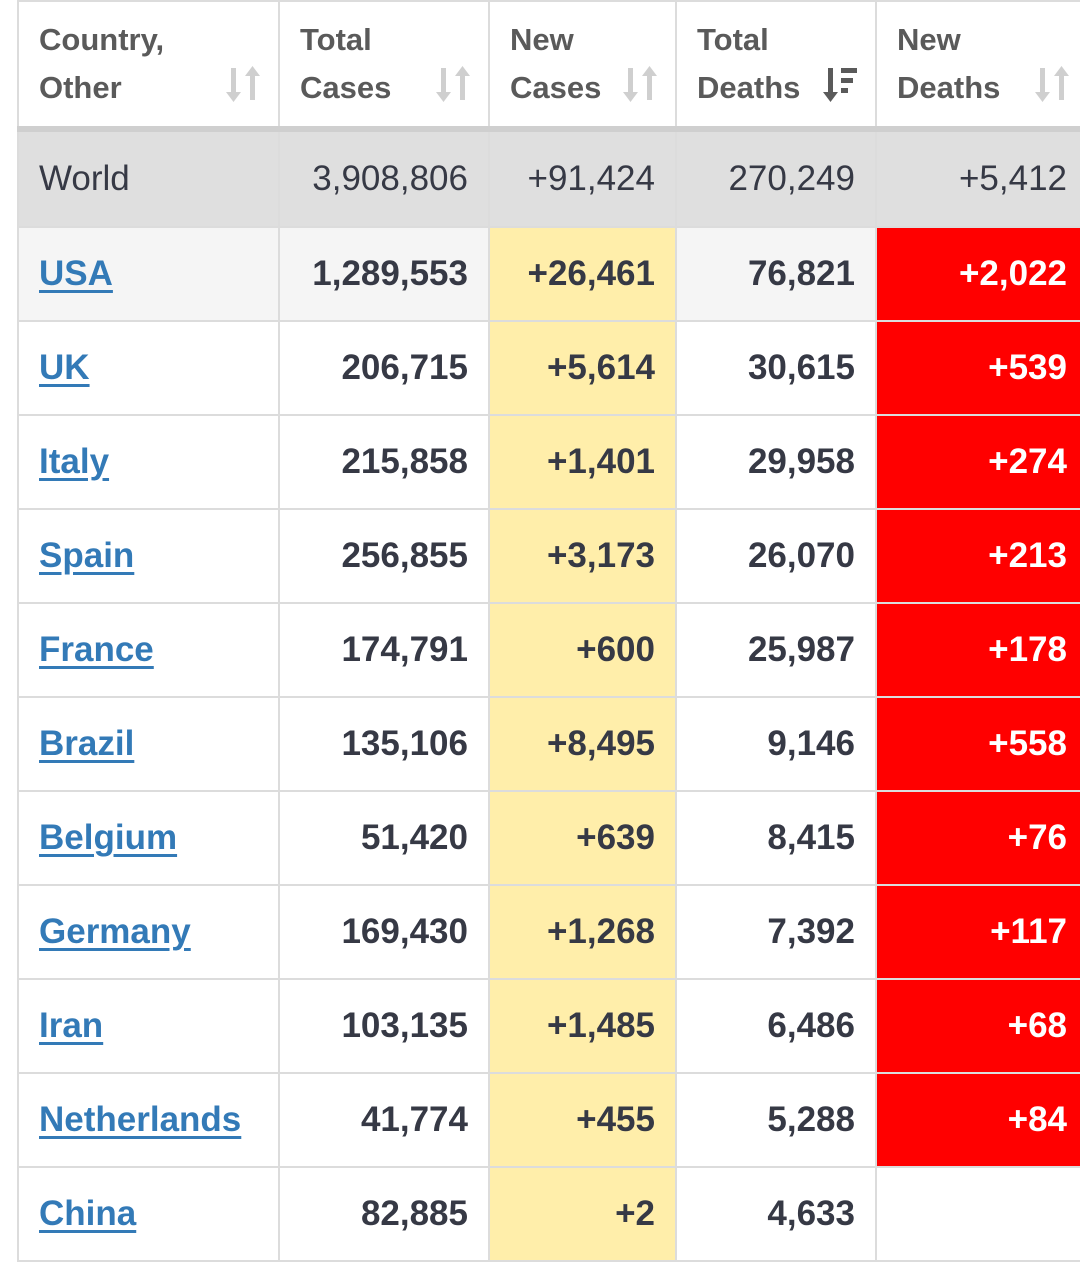 This screenshot has width=1080, height=1262. Describe the element at coordinates (776, 556) in the screenshot. I see `total-deaths-cell: 26,070` at that location.